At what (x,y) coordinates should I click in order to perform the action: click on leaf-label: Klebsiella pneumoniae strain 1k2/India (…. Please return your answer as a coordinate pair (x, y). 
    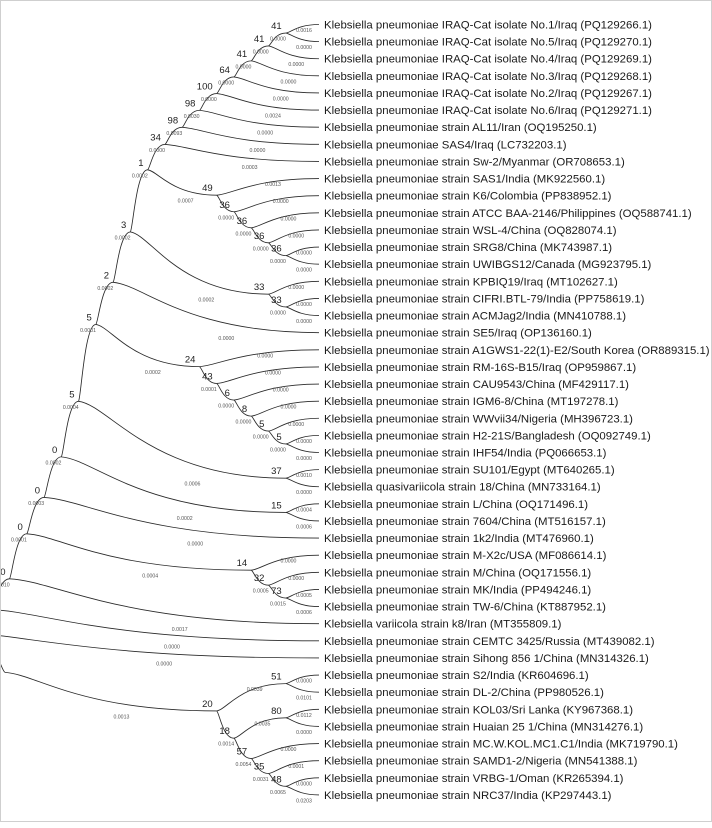
    Looking at the image, I should click on (459, 539).